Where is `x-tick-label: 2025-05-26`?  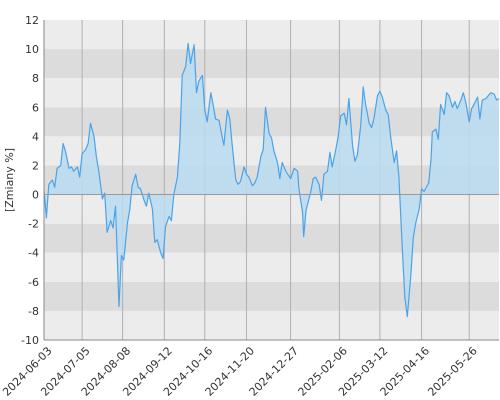 x-tick-label: 2025-05-26 is located at coordinates (452, 371).